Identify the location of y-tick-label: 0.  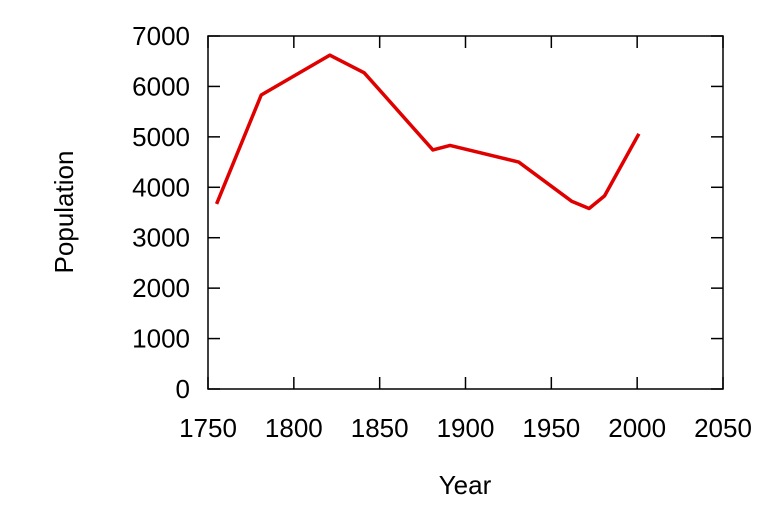
(183, 389).